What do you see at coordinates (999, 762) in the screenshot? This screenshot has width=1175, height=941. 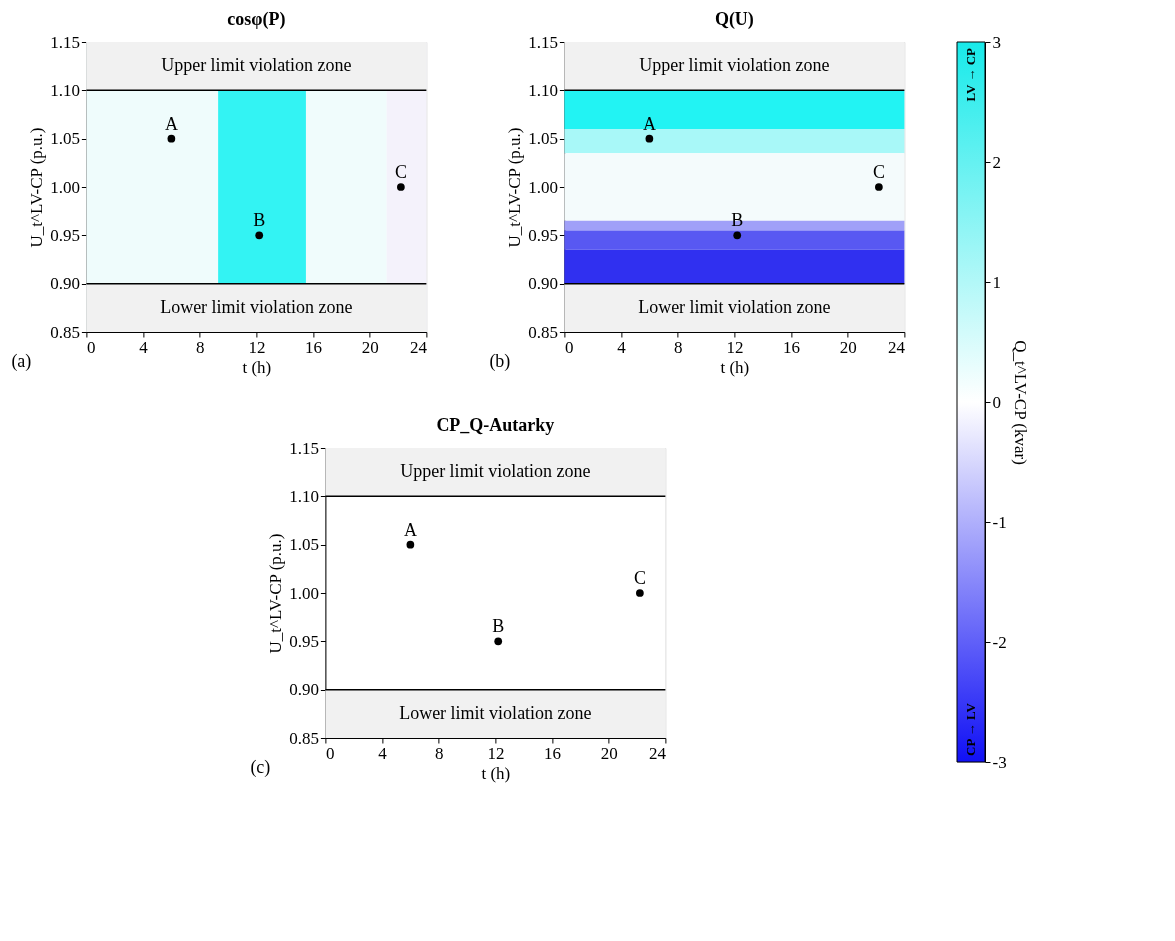 I see `color-bar-label: -3` at bounding box center [999, 762].